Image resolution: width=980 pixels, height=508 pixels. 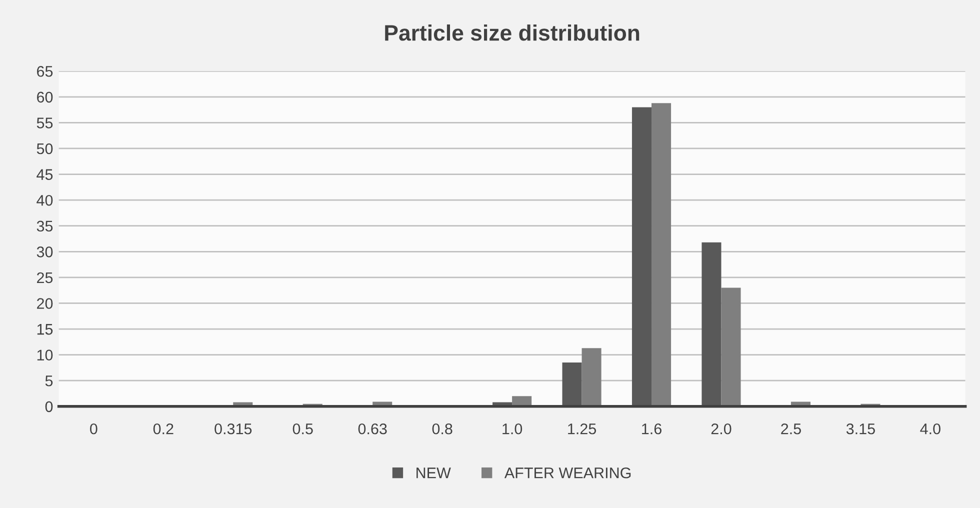 I want to click on x-tick-label: 1.0, so click(x=512, y=428).